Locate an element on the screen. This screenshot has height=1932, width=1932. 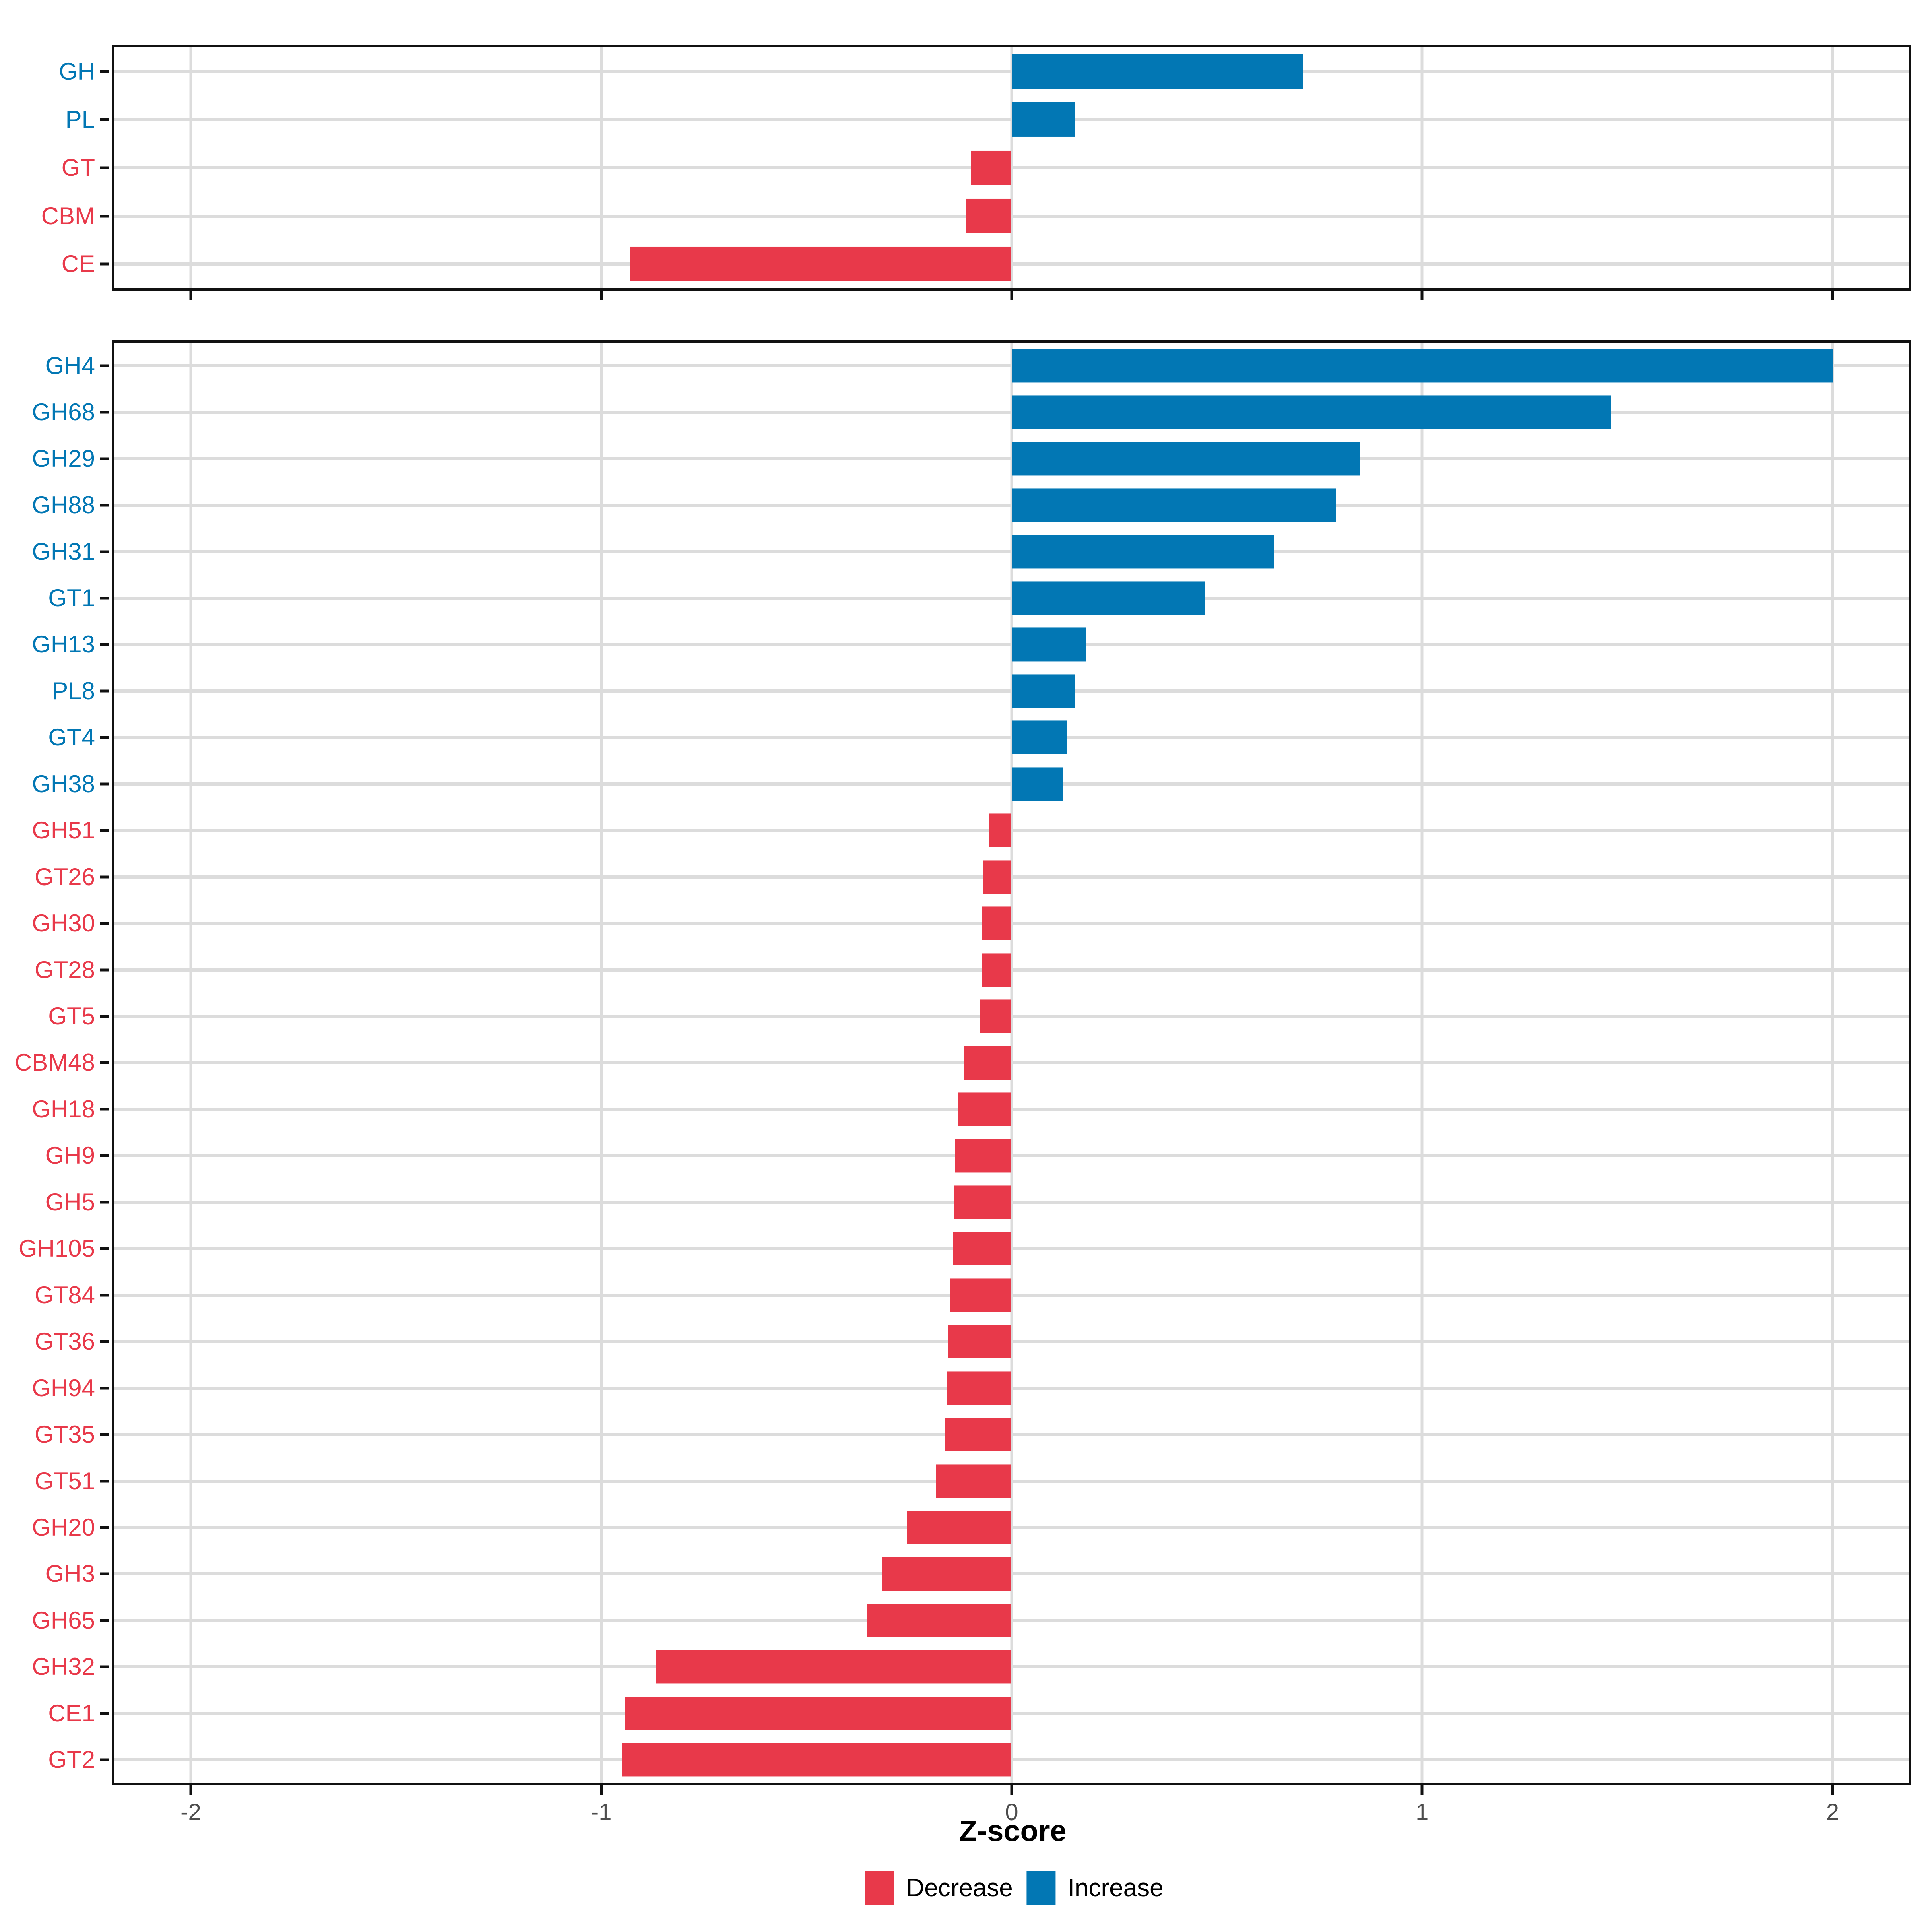
category-row: CBM is located at coordinates (975, 216).